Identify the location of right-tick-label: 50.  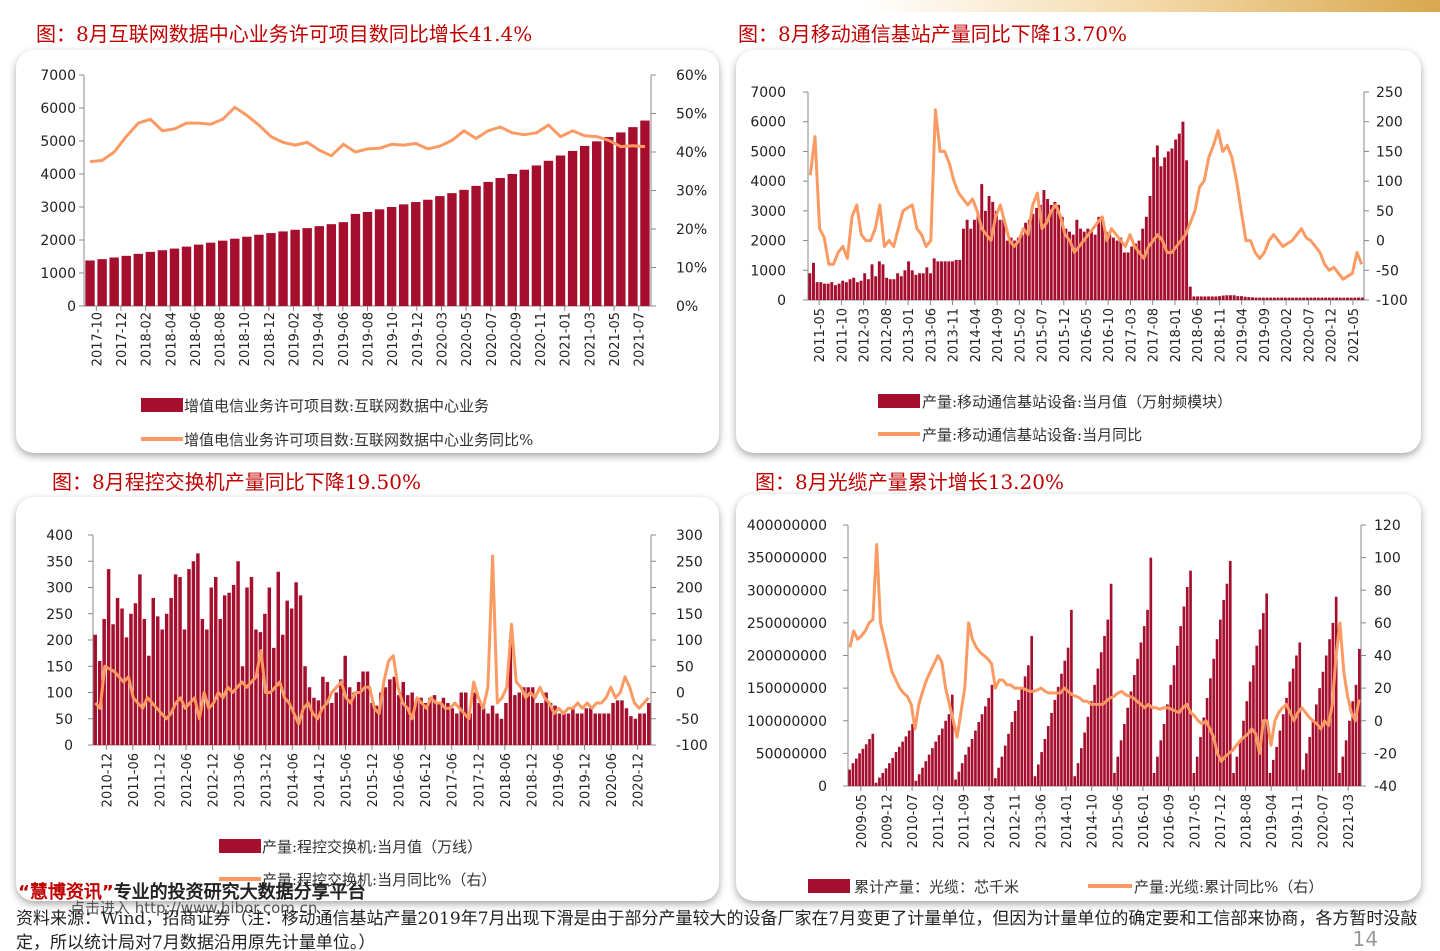
(685, 667).